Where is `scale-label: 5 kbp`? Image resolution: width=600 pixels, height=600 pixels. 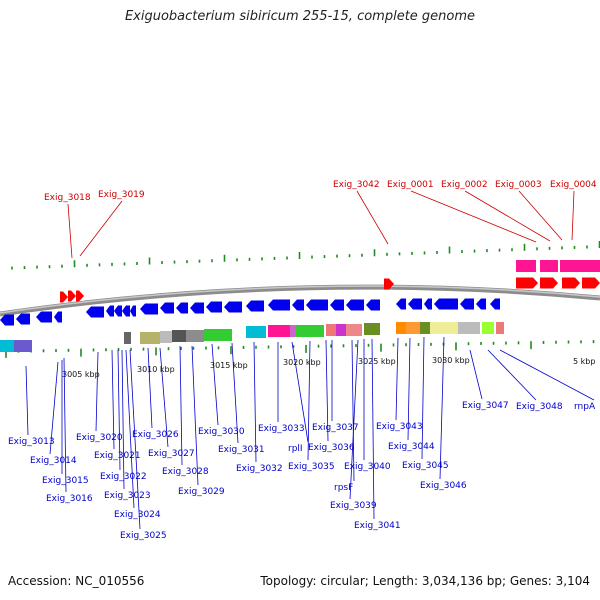 scale-label: 5 kbp is located at coordinates (584, 361).